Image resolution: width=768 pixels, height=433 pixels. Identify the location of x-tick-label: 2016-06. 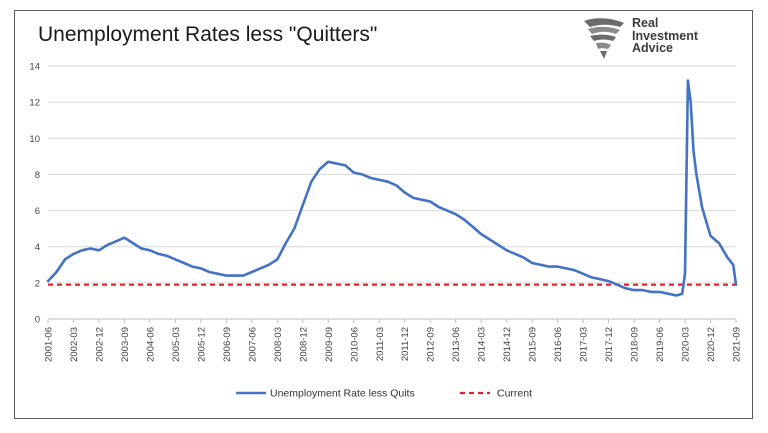
(558, 344).